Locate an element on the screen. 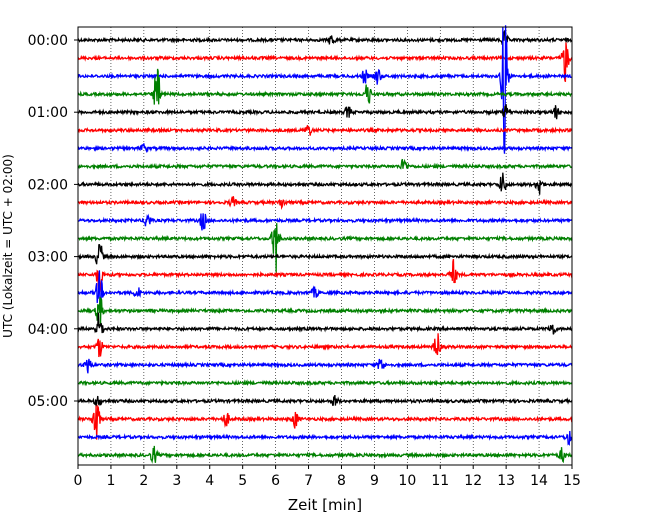 The image size is (650, 520). x-tick-label: 11 is located at coordinates (440, 481).